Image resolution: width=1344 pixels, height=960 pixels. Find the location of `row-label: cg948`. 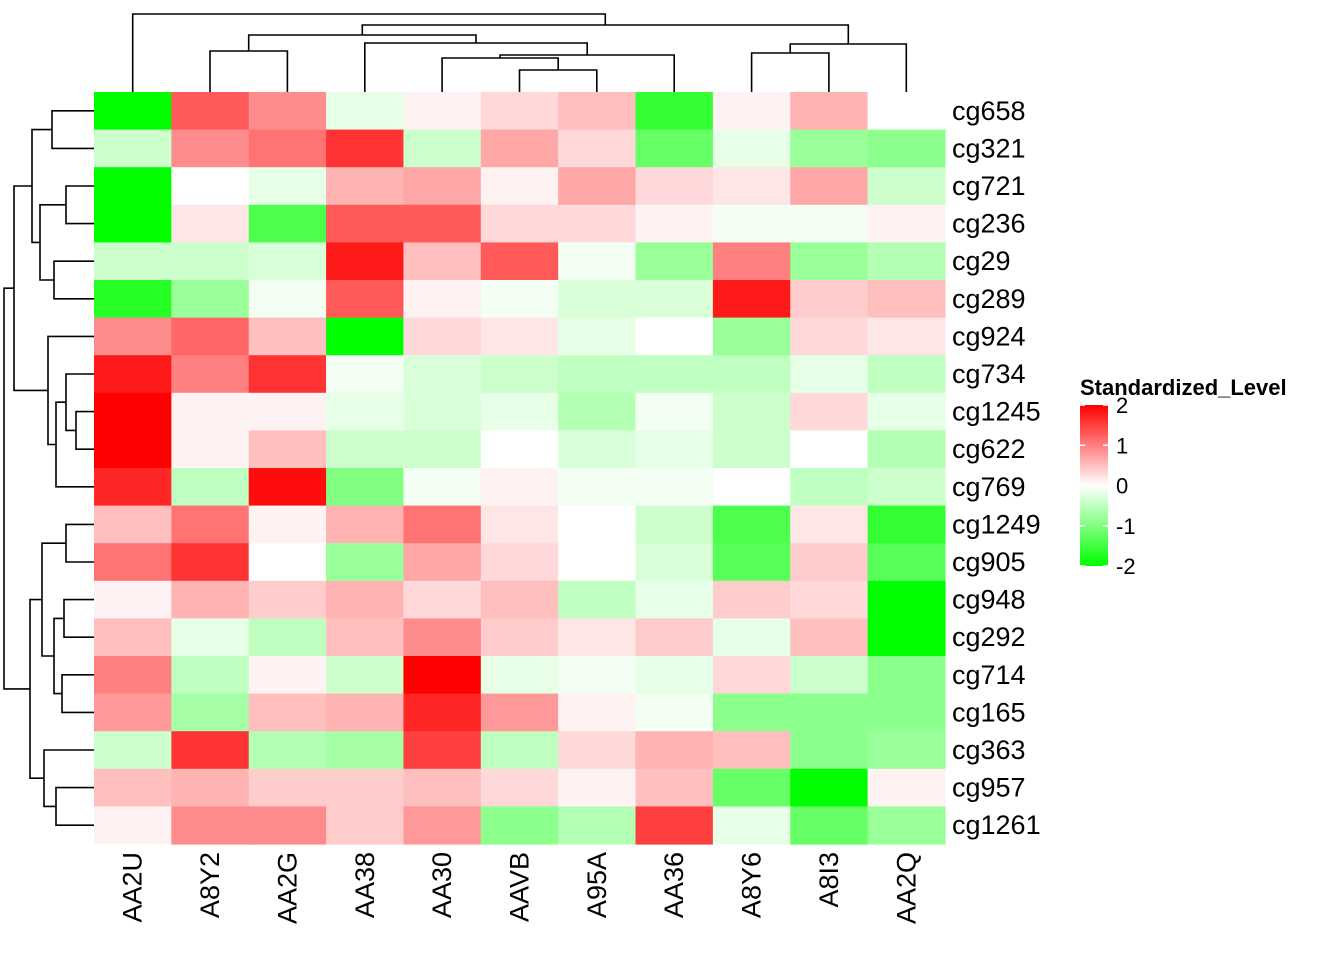

row-label: cg948 is located at coordinates (989, 600).